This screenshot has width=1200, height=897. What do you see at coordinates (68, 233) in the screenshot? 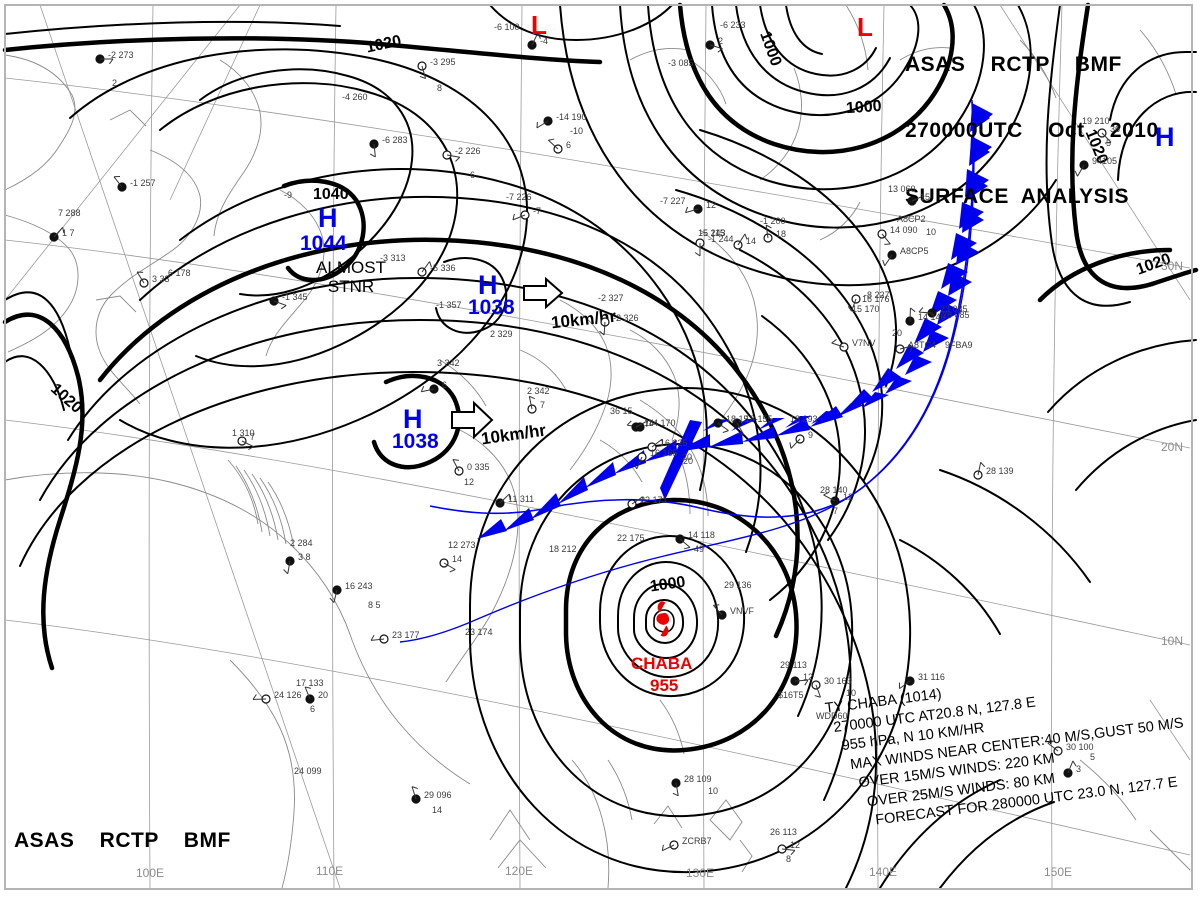
I see `station-report-text: 1 7` at bounding box center [68, 233].